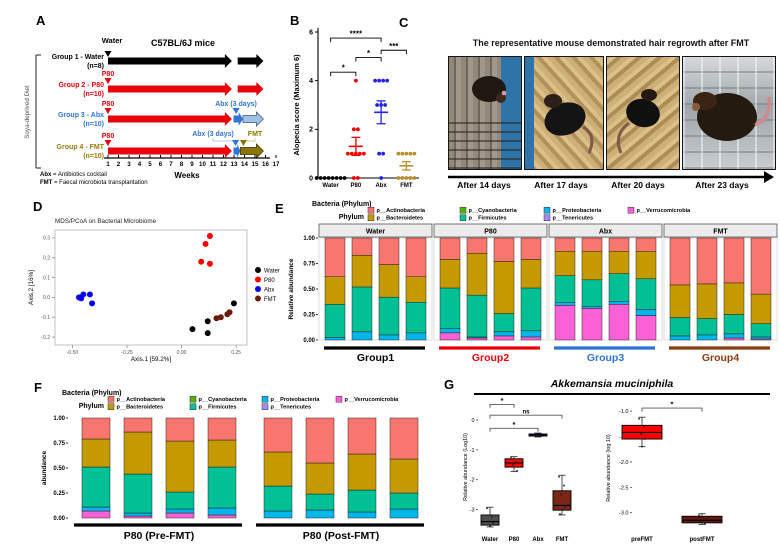 This screenshot has width=780, height=550. What do you see at coordinates (404, 22) in the screenshot?
I see `panel-label-c: C` at bounding box center [404, 22].